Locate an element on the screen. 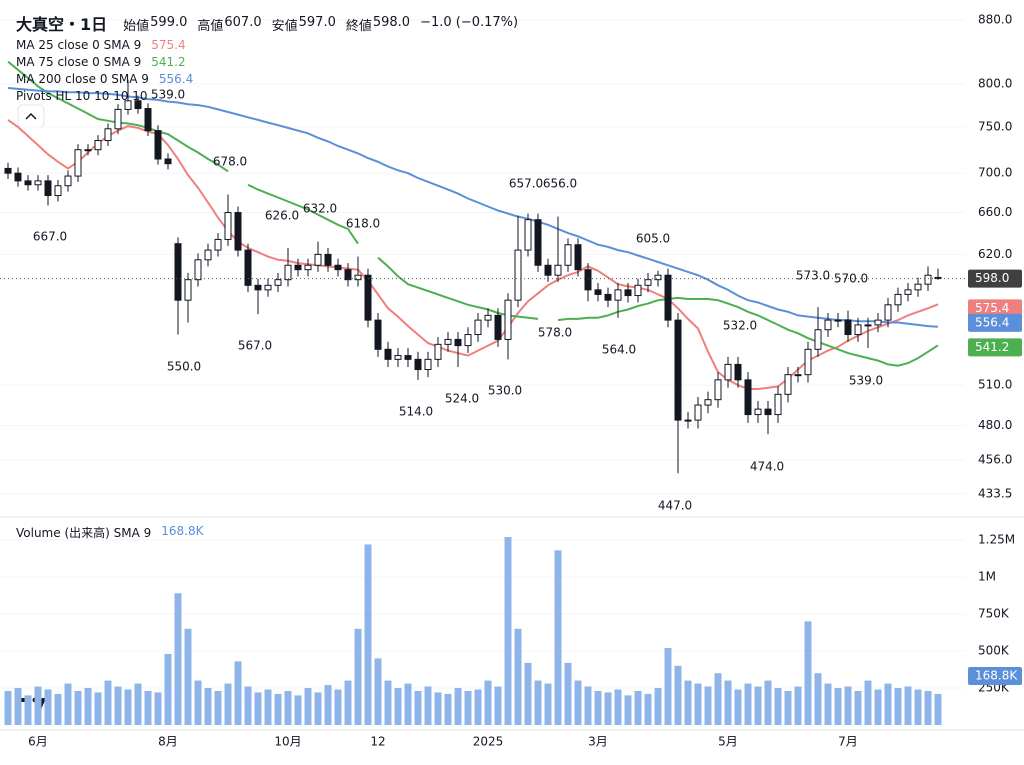 This screenshot has height=765, width=1024. legend-value: 575.4 is located at coordinates (168, 45).